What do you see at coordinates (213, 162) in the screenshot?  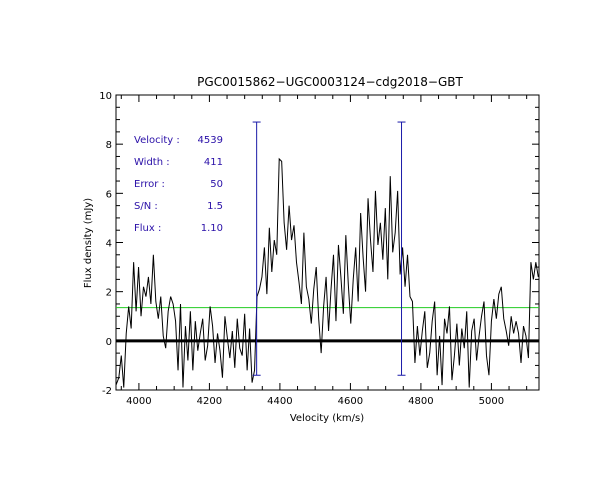 I see `annotation-value: 411` at bounding box center [213, 162].